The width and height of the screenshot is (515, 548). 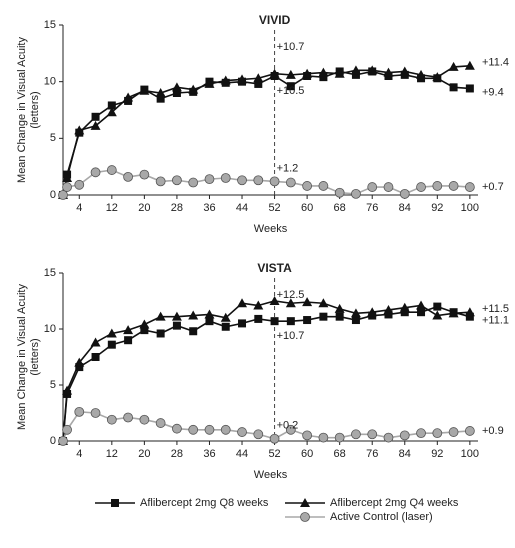 What do you see at coordinates (112, 454) in the screenshot?
I see `x-tick-label: 12` at bounding box center [112, 454].